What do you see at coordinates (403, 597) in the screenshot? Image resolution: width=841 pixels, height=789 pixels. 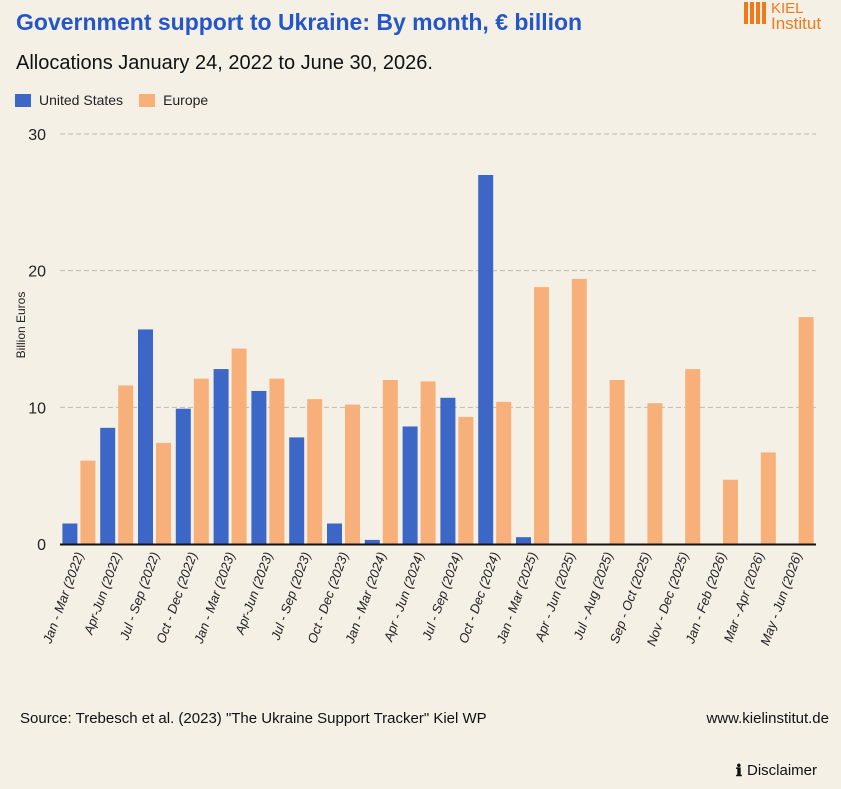 I see `x-tick-label: Apr - Jun (2024)` at bounding box center [403, 597].